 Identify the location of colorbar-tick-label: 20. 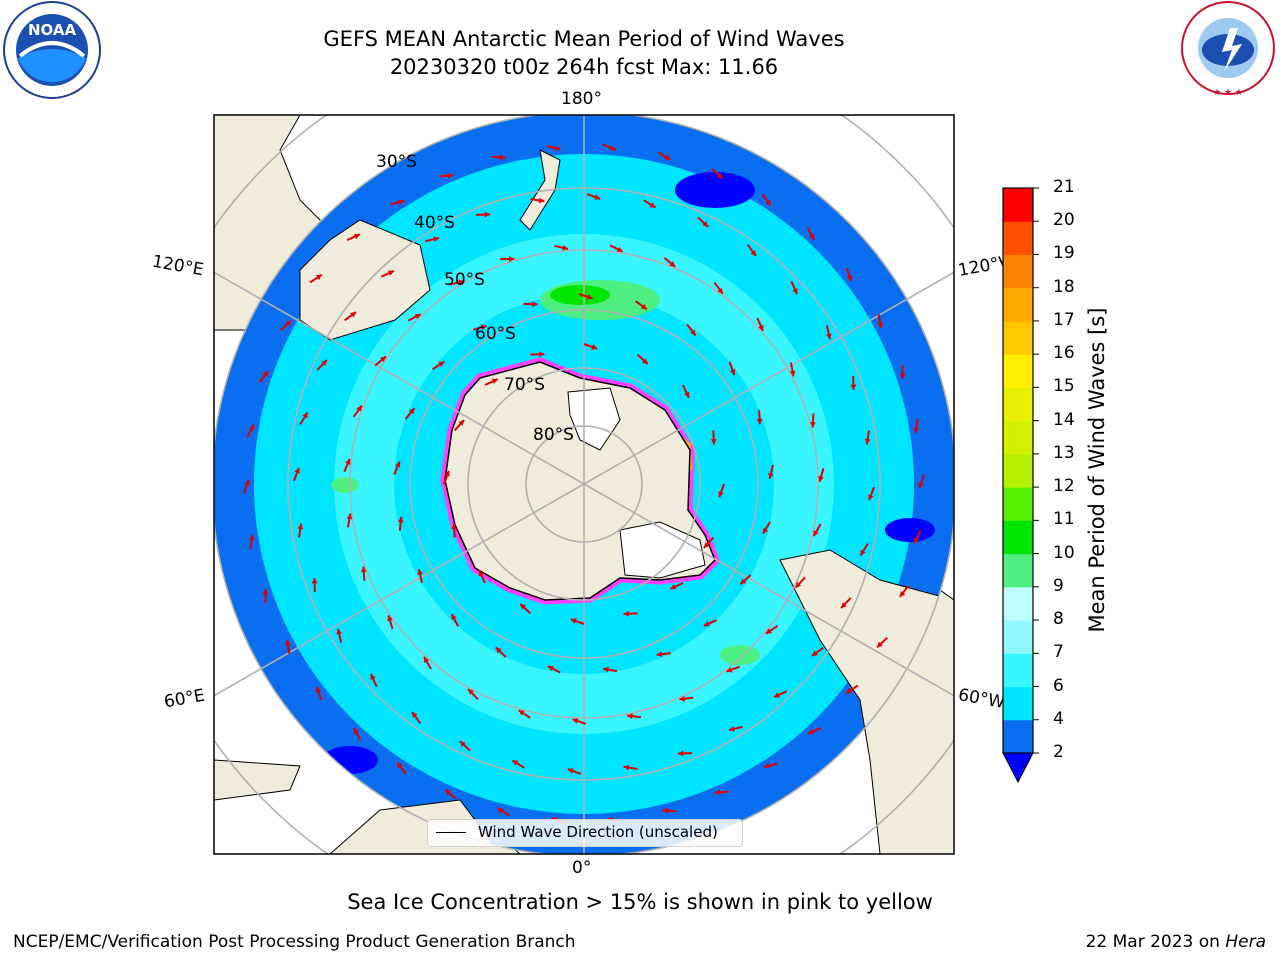
(1064, 220).